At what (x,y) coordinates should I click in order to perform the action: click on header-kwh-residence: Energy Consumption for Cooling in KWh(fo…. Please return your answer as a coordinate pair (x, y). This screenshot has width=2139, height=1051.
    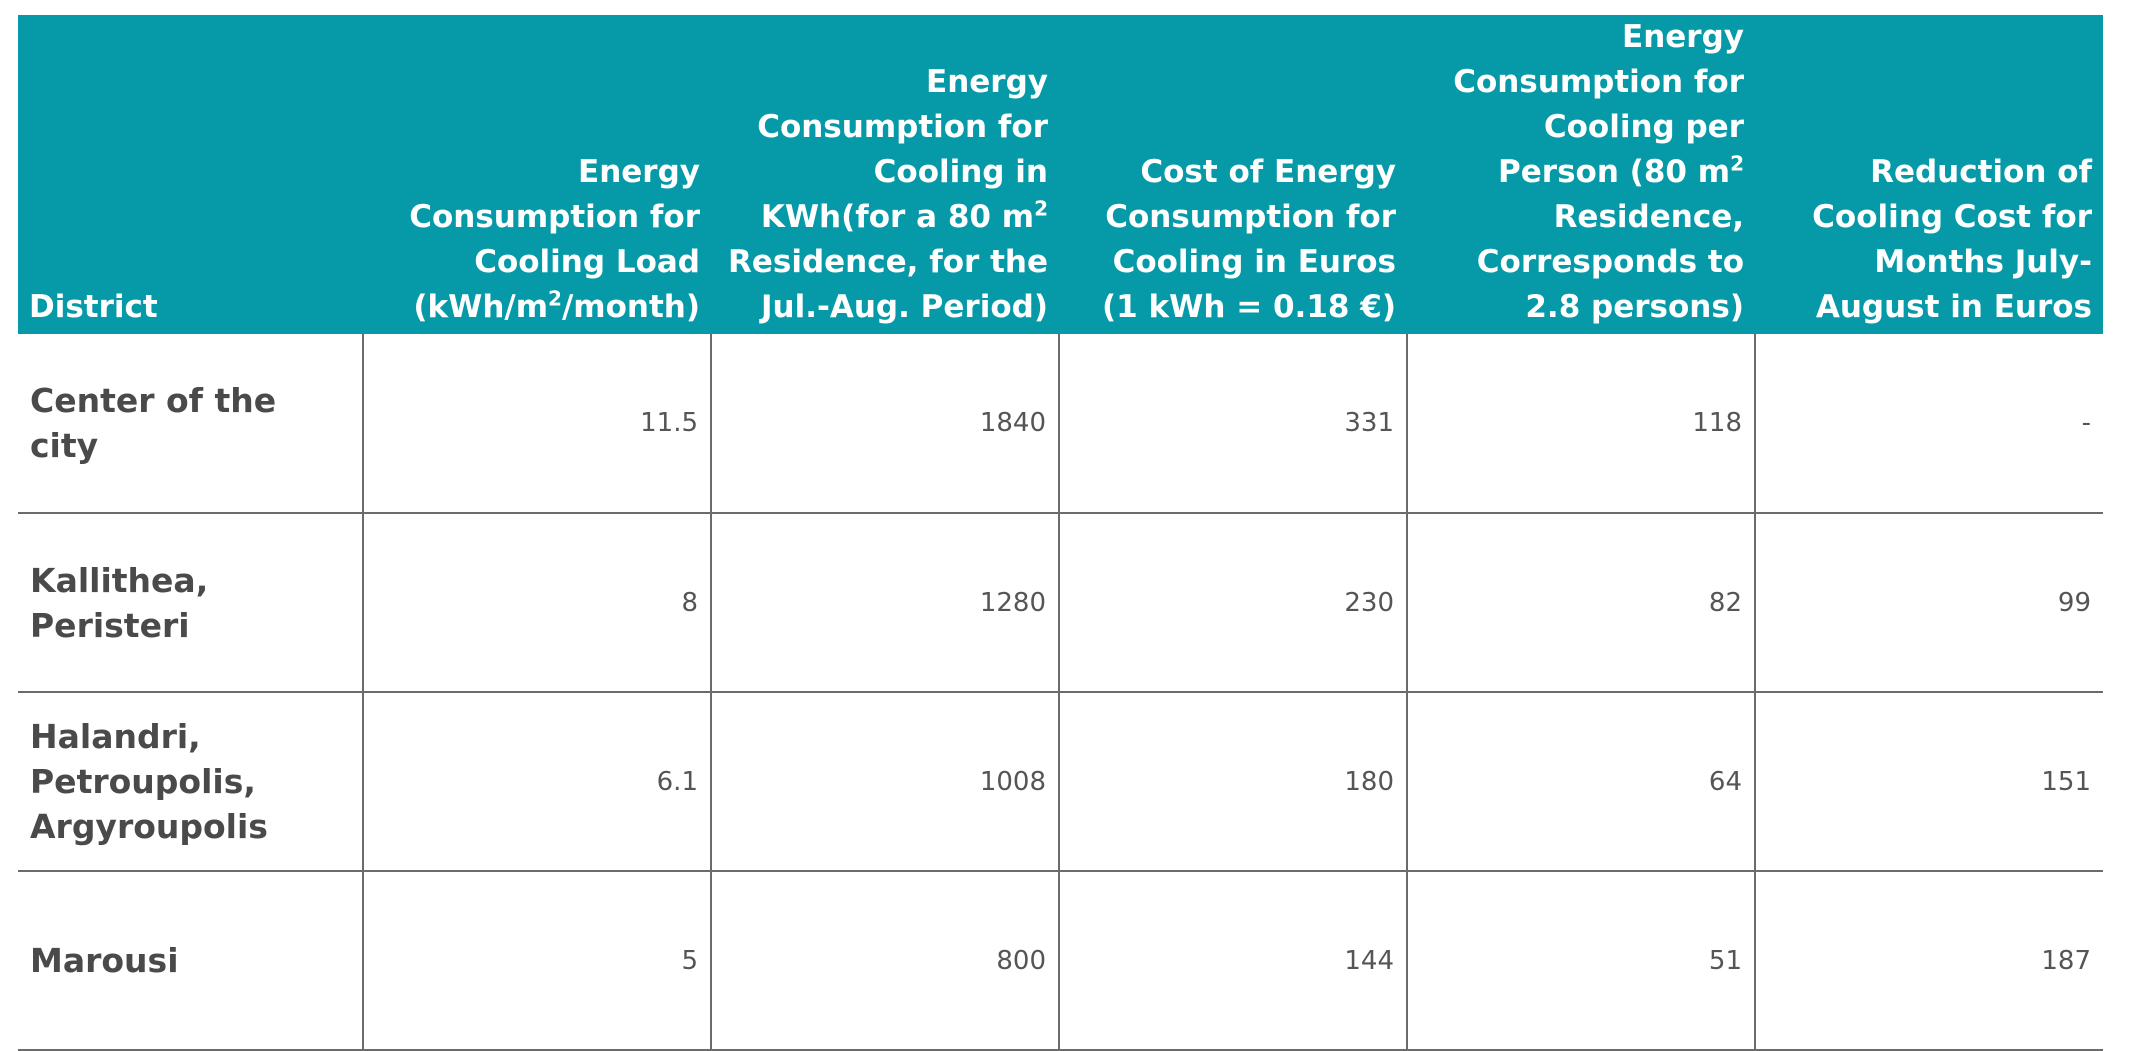
    Looking at the image, I should click on (885, 174).